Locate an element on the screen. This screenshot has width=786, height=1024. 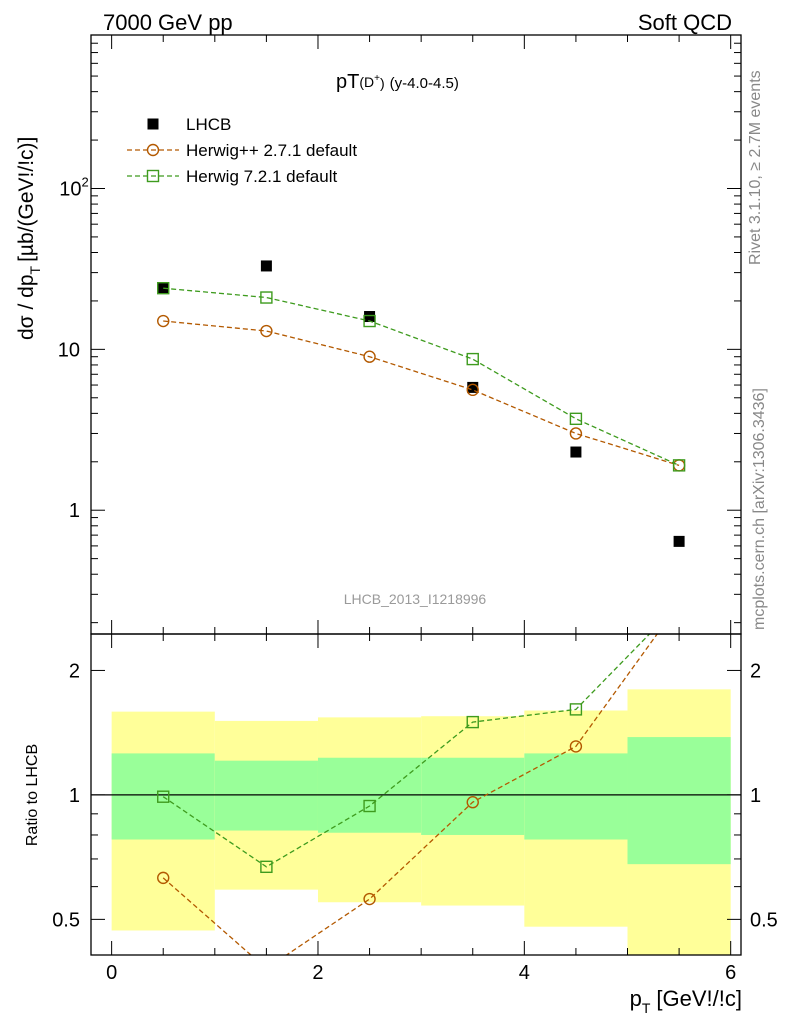
top-ylabel-main: dσ / dp is located at coordinates (26, 307).